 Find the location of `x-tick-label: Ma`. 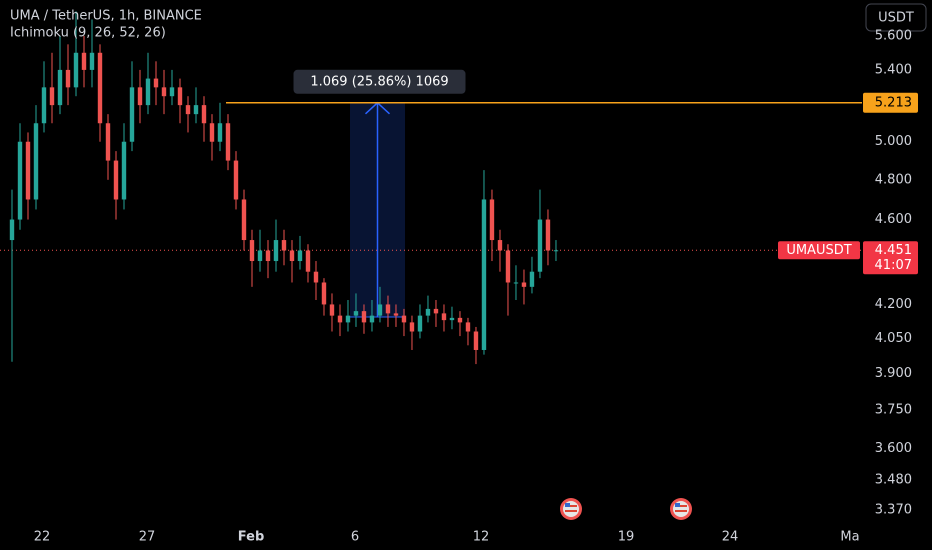

x-tick-label: Ma is located at coordinates (849, 537).